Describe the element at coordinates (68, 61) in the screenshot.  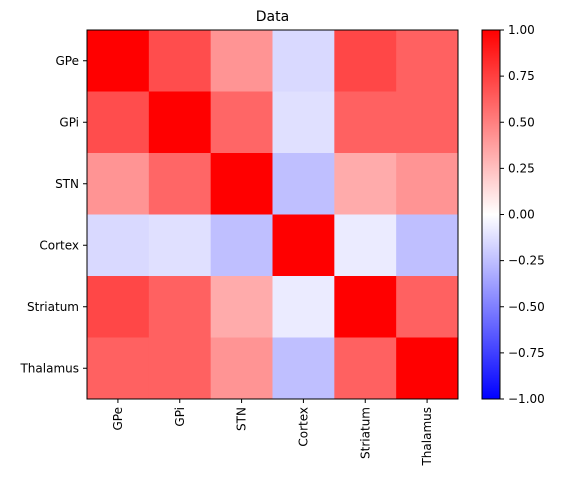
I see `y-tick-label: GPe` at that location.